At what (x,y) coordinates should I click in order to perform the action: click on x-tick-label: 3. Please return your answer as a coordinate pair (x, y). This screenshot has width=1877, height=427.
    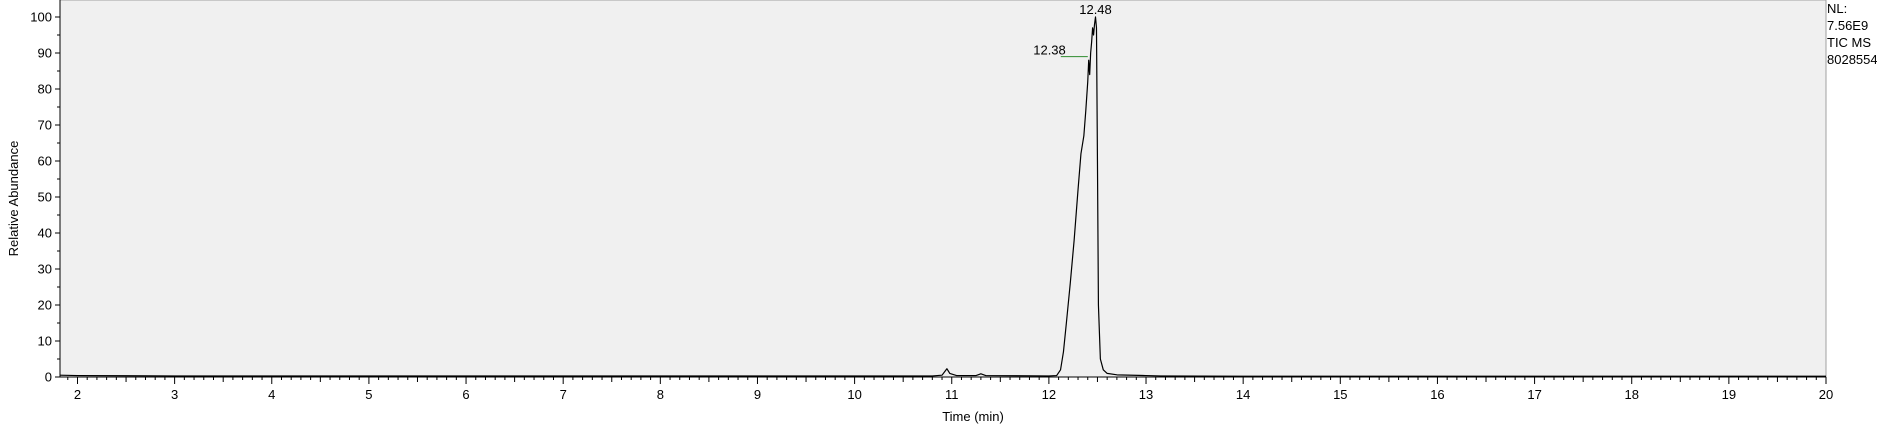
    Looking at the image, I should click on (174, 394).